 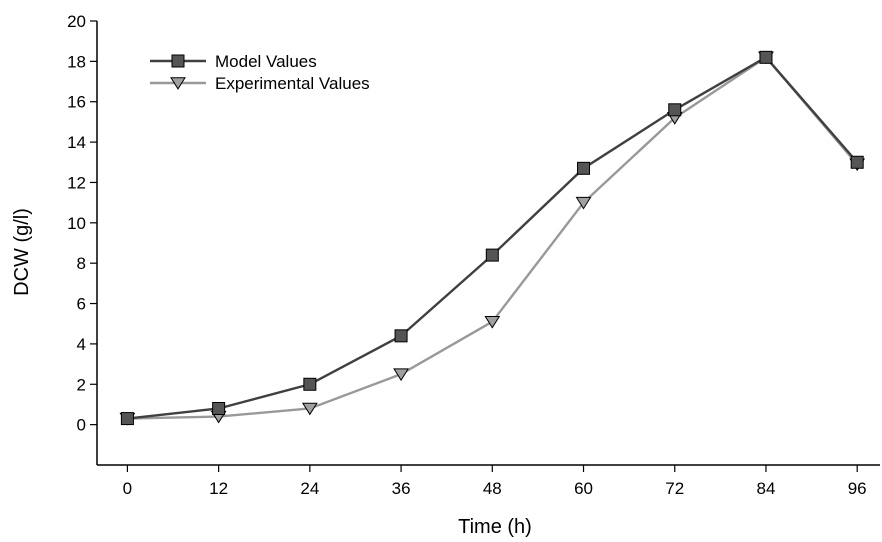 I want to click on x-tick-label: 36, so click(x=401, y=488).